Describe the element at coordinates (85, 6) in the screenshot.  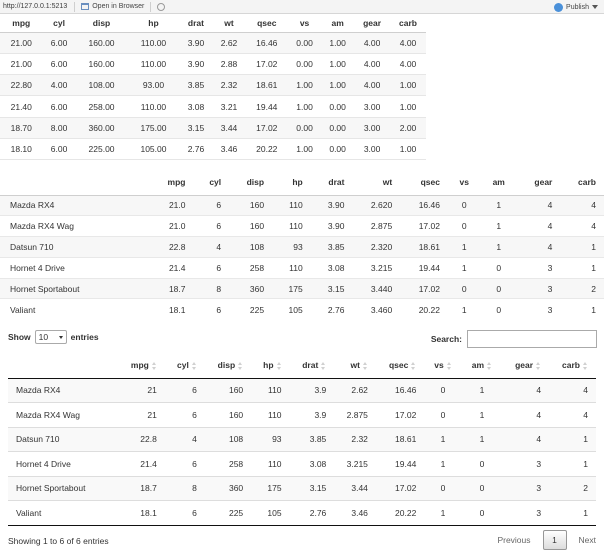
I see `browser-window-icon` at that location.